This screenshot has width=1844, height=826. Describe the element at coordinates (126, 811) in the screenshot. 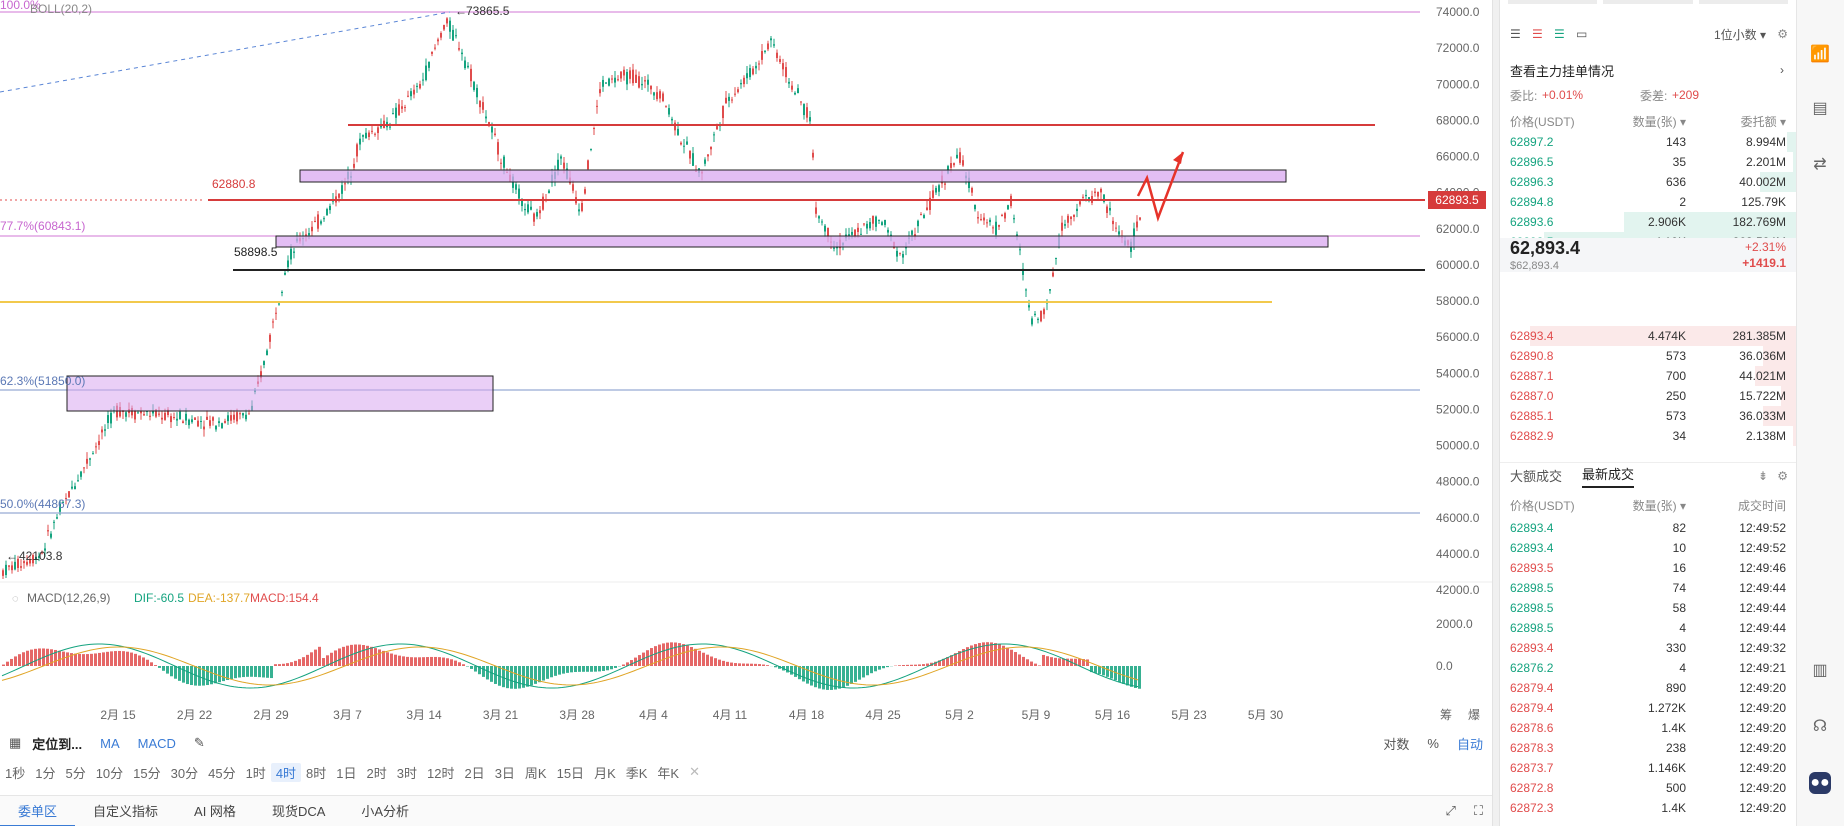

I see `tab-custom-indicator: 自定义指标` at that location.